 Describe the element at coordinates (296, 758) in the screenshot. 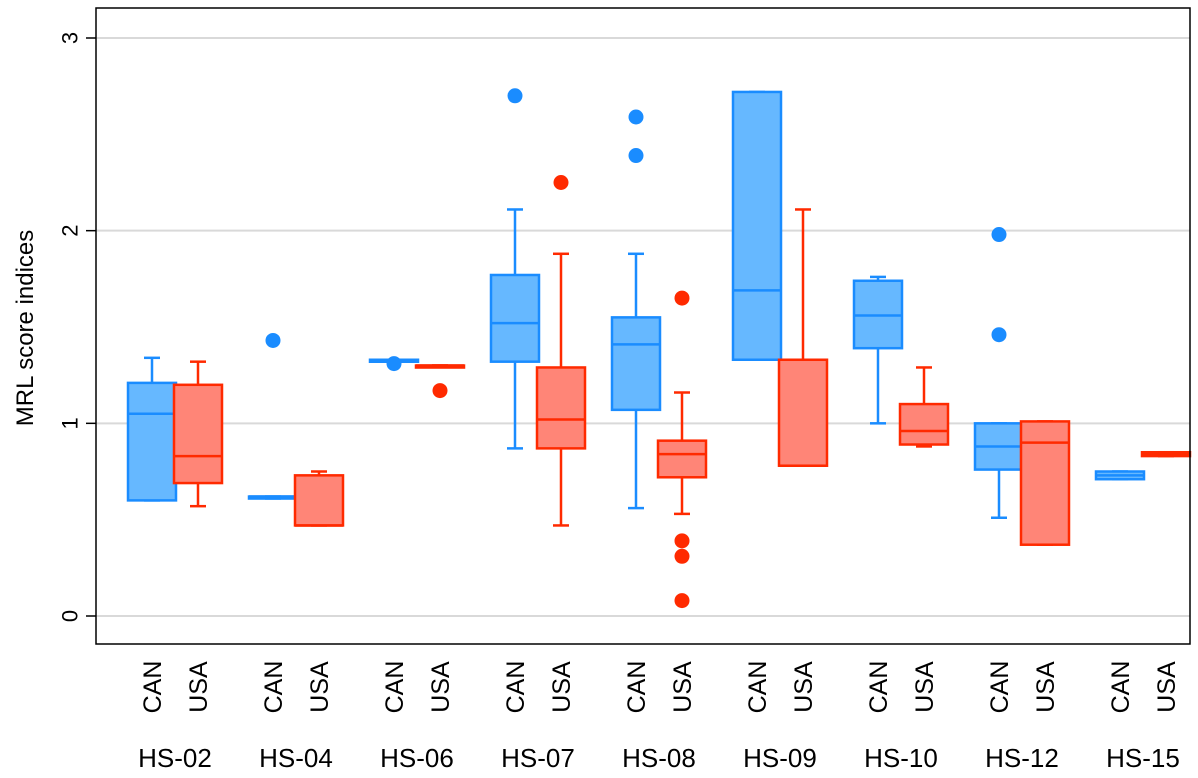

I see `group-label-HS-04: HS-04` at that location.